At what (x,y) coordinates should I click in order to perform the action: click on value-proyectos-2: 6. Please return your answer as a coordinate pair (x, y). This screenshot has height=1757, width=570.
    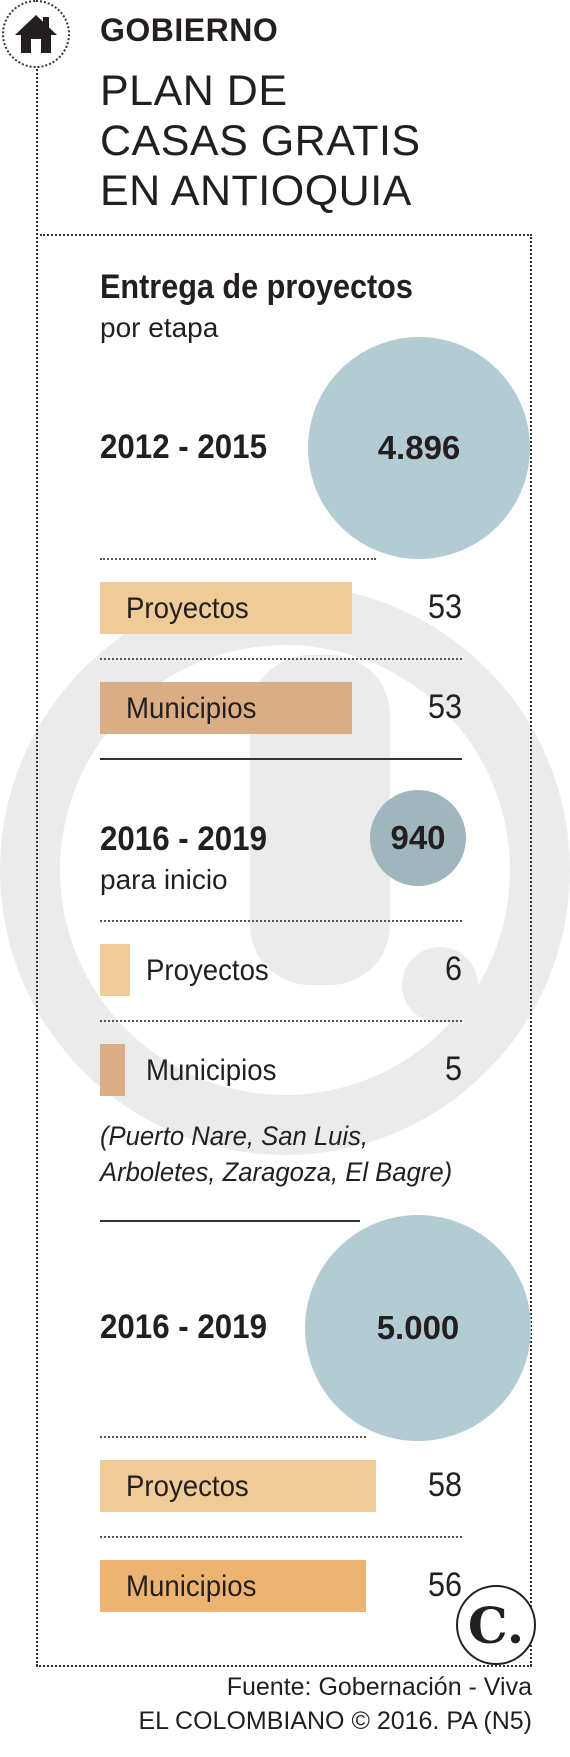
    Looking at the image, I should click on (453, 969).